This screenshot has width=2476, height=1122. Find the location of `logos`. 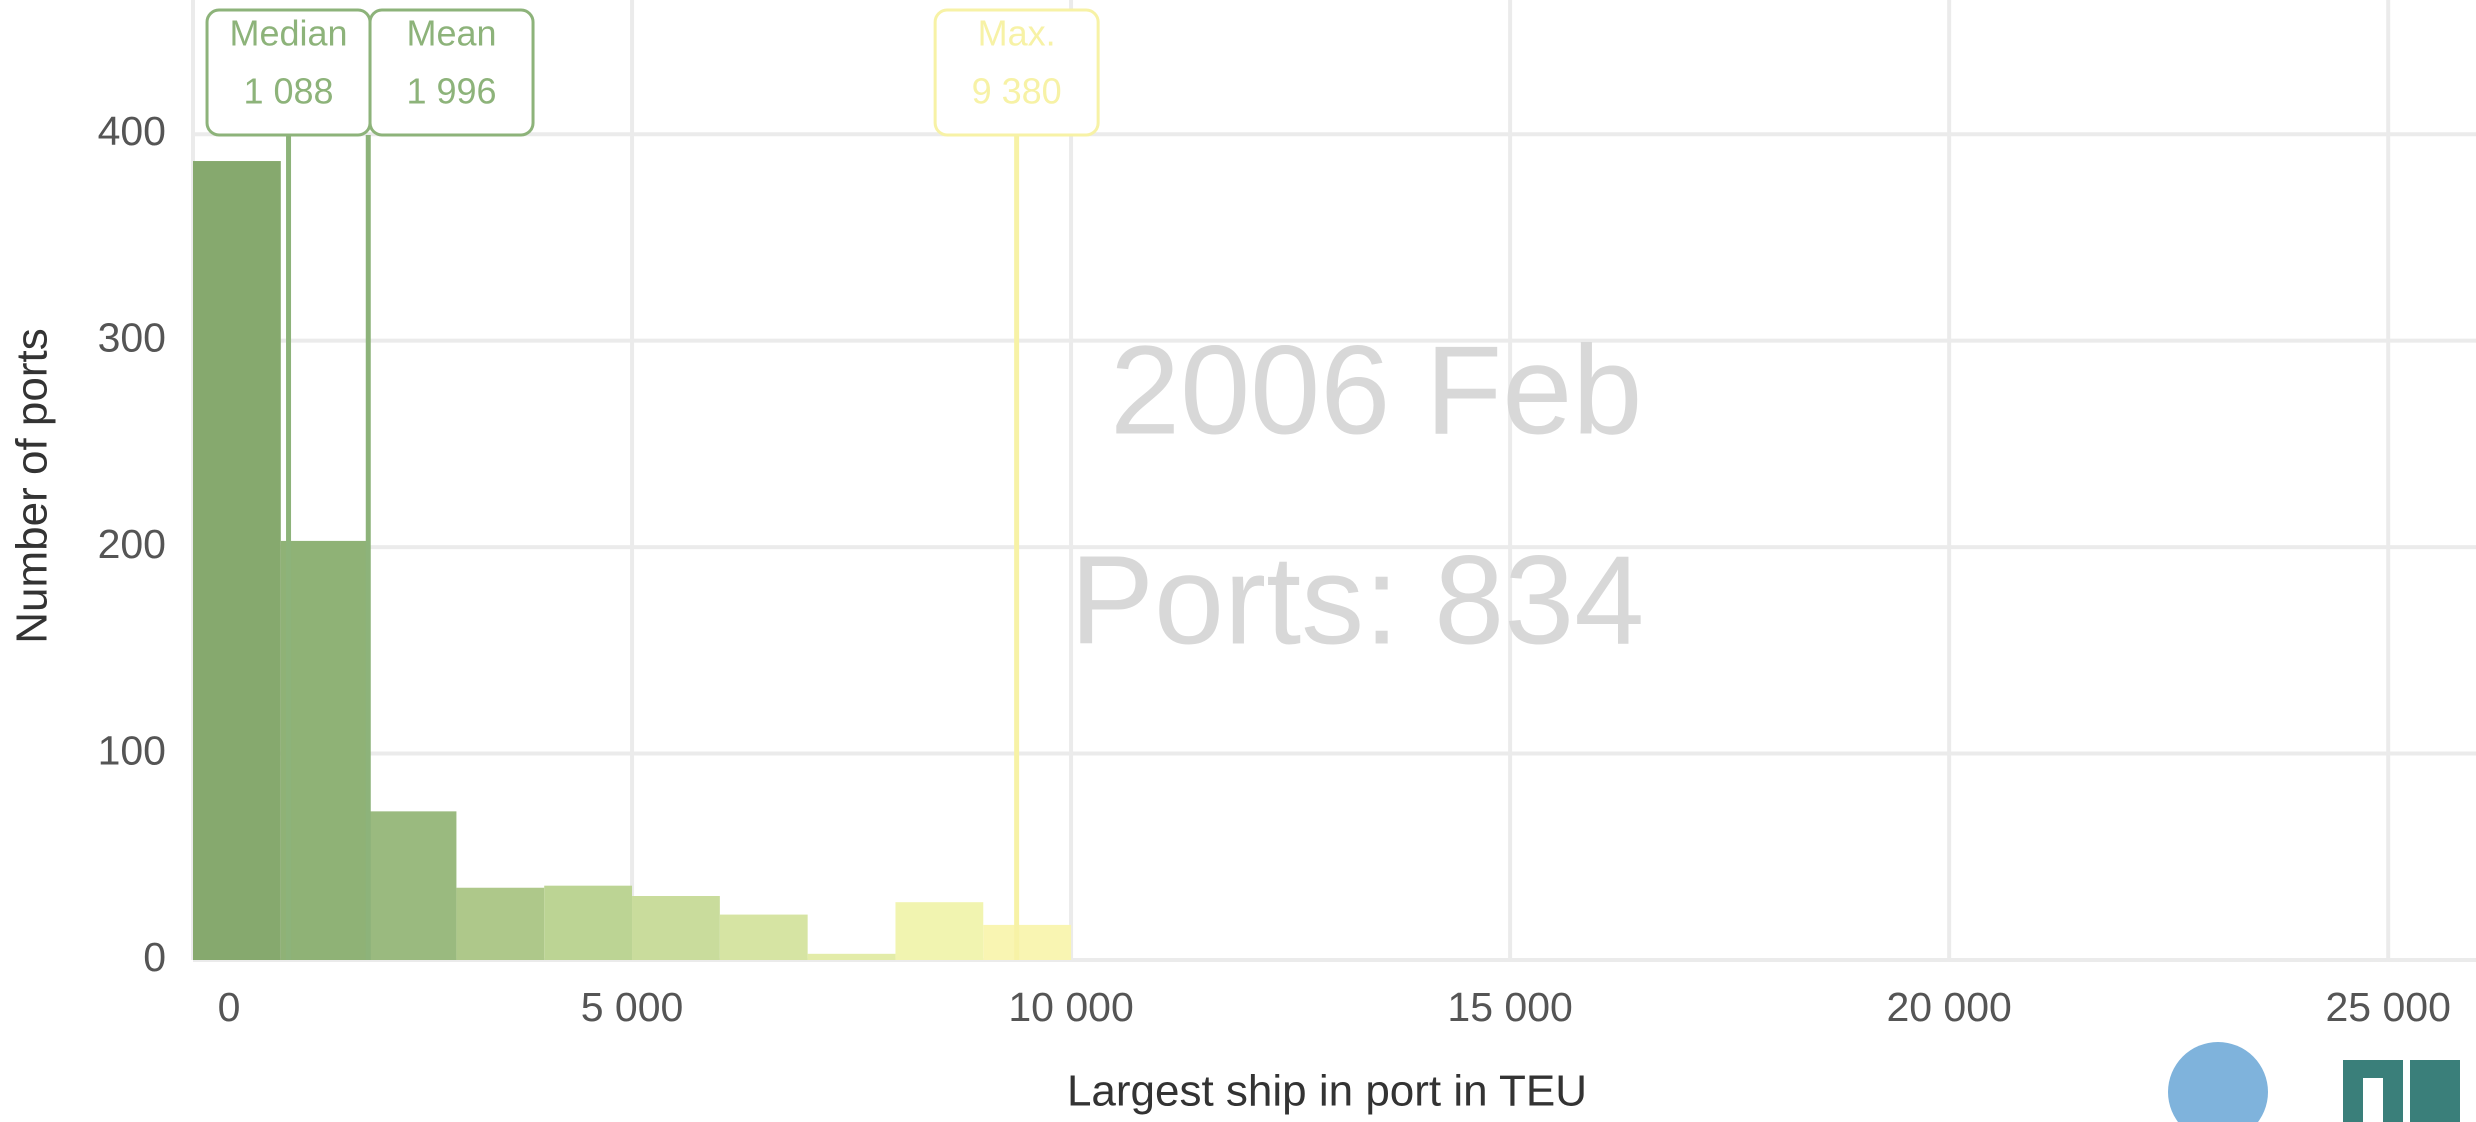

logos is located at coordinates (2314, 1082).